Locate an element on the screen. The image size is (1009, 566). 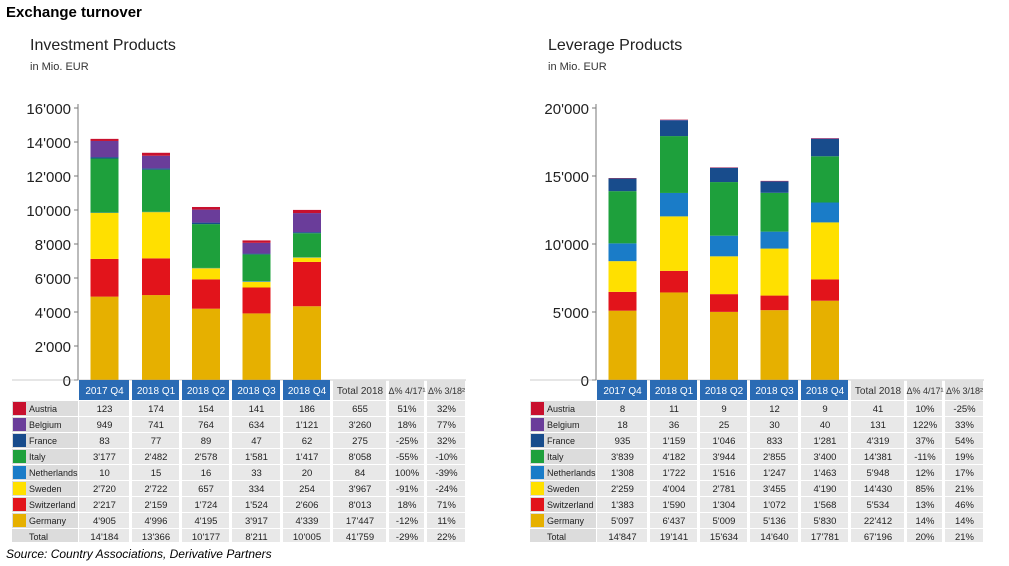
table-cell-value: 2'159 is located at coordinates (156, 505).